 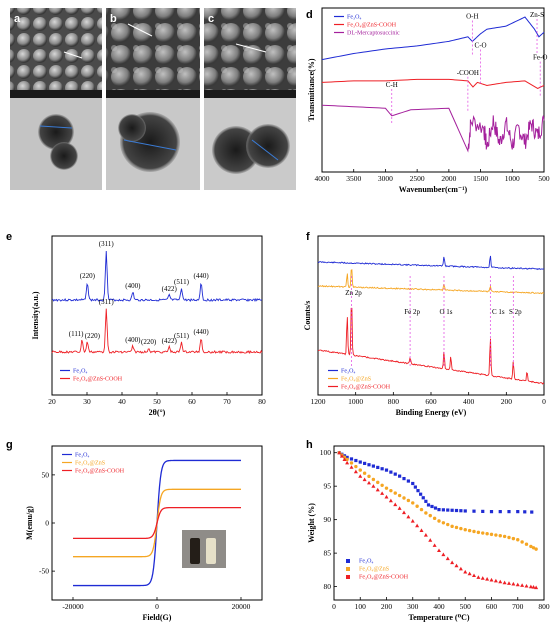 I want to click on xrd-peak-label: (400), so click(x=133, y=286).